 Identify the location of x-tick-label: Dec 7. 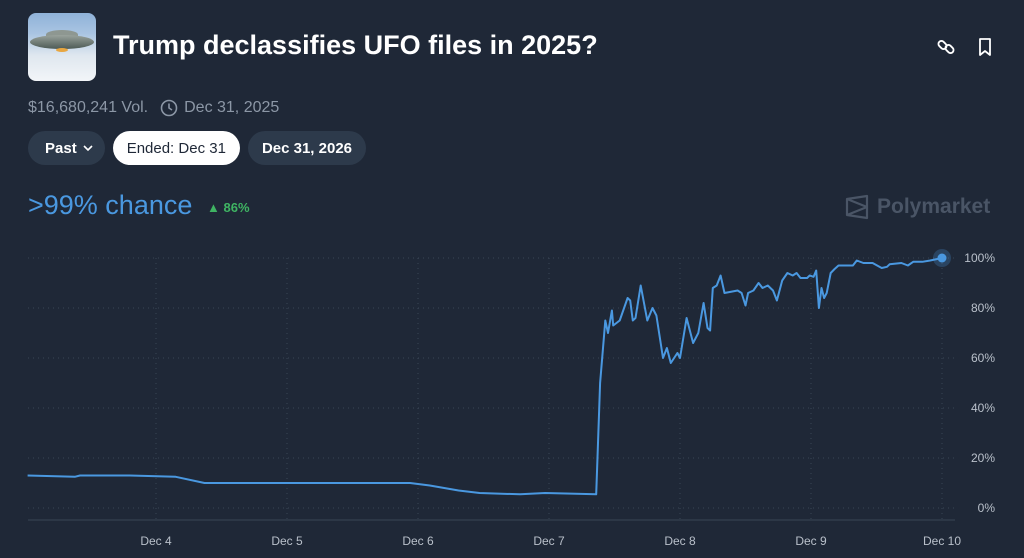
(549, 541).